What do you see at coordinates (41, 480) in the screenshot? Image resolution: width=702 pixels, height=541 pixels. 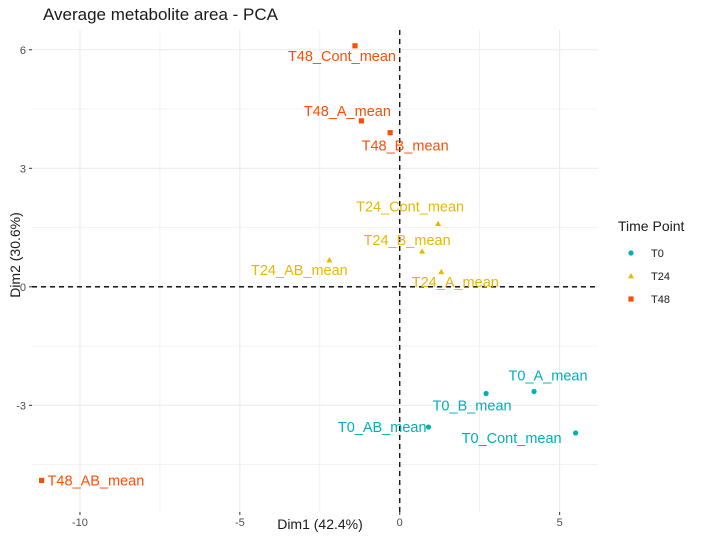 I see `data-point-t48-ab-mean` at bounding box center [41, 480].